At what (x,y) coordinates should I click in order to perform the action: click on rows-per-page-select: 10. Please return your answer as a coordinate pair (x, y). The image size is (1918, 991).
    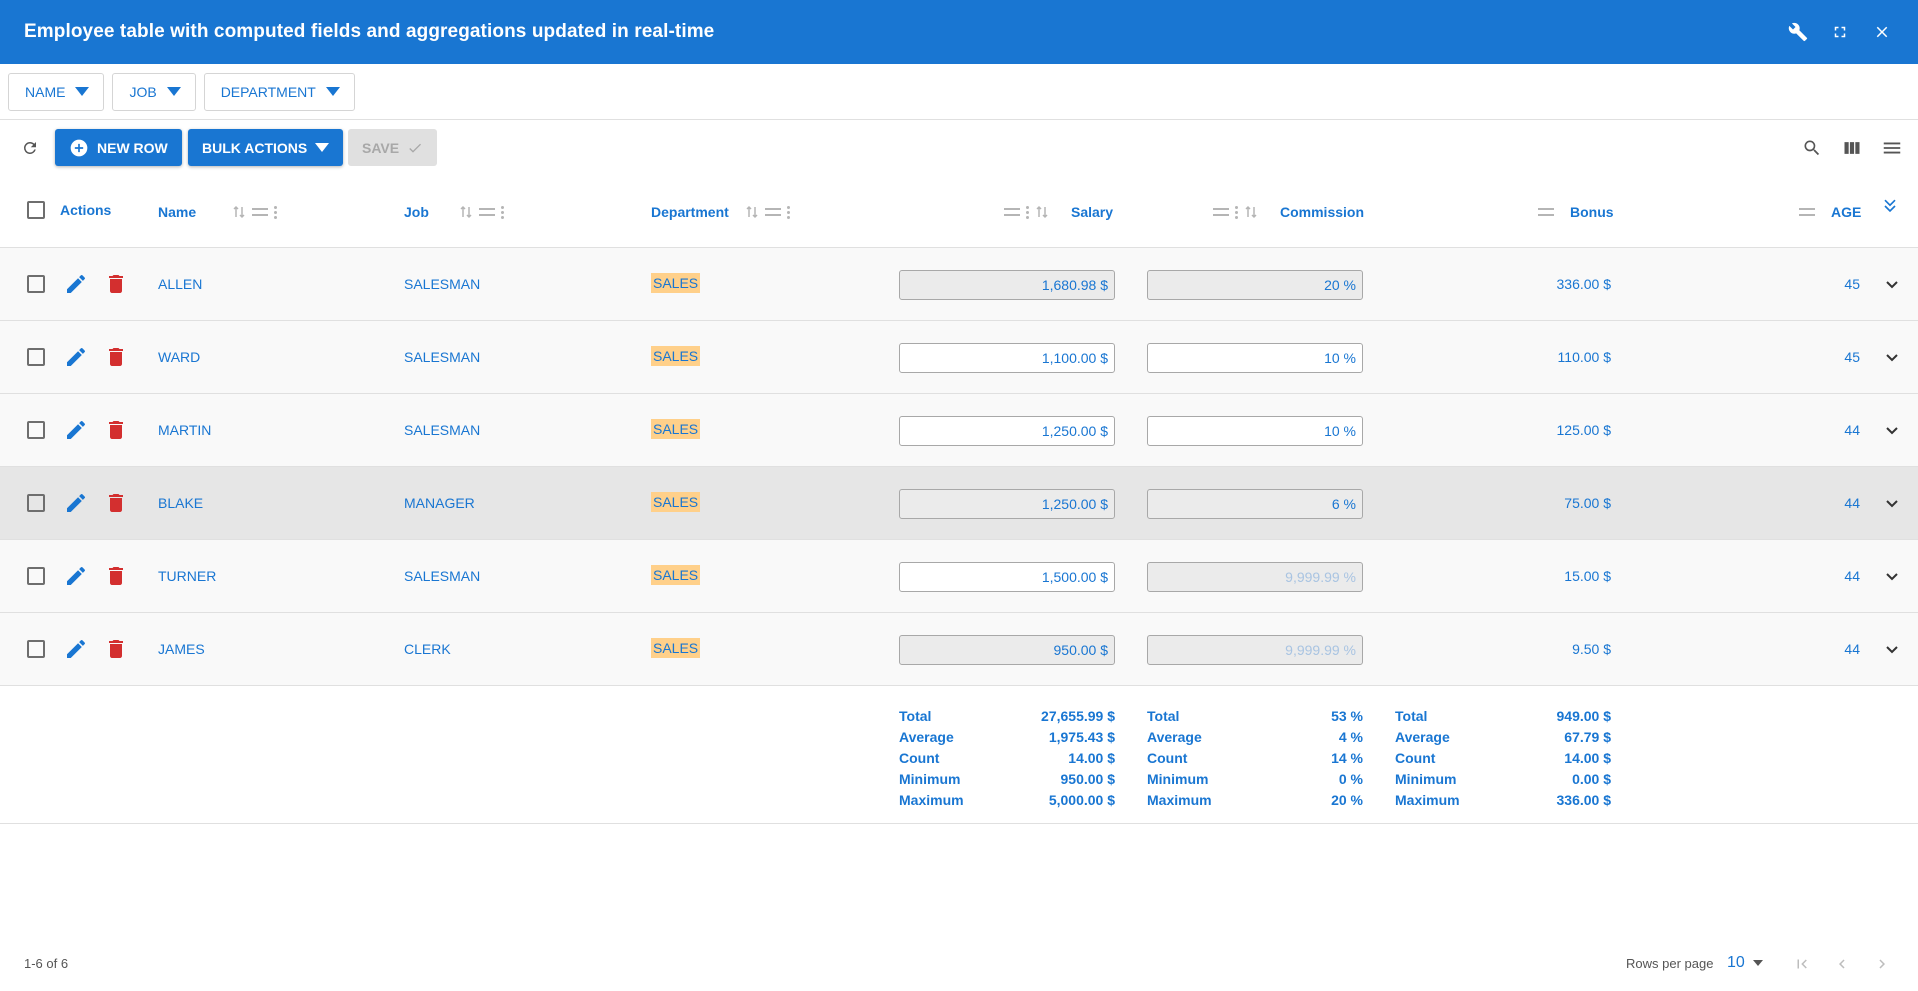
    Looking at the image, I should click on (1745, 963).